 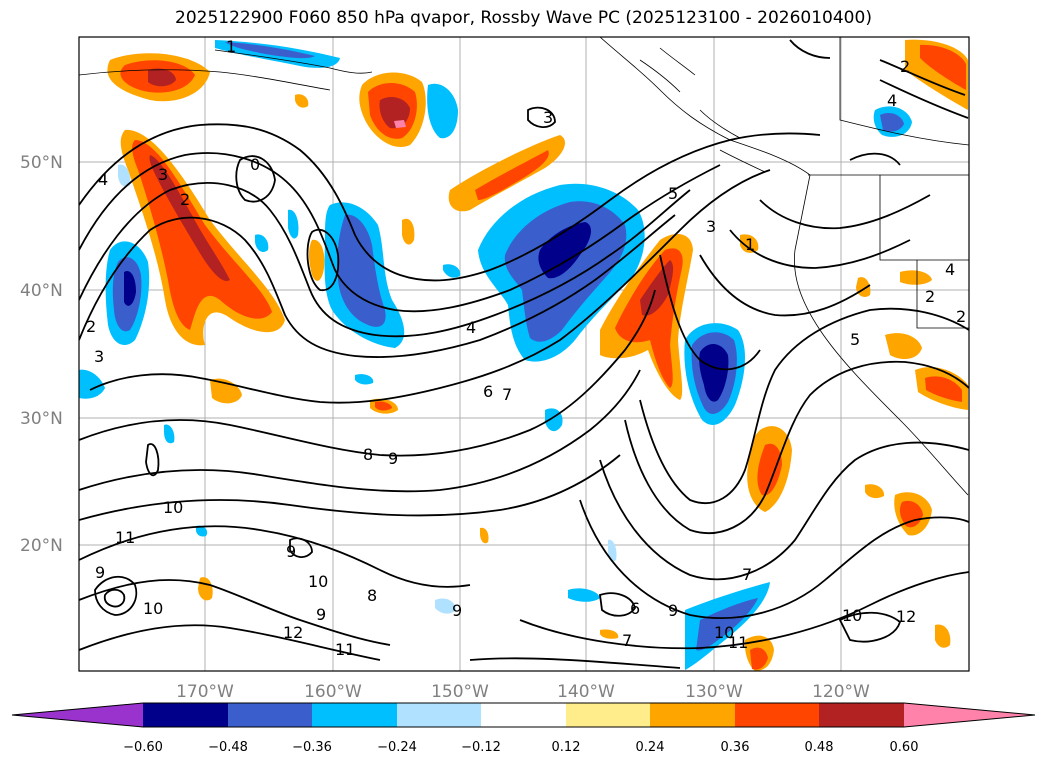 I want to click on colorbar-tick-label: 0.48, so click(x=819, y=747).